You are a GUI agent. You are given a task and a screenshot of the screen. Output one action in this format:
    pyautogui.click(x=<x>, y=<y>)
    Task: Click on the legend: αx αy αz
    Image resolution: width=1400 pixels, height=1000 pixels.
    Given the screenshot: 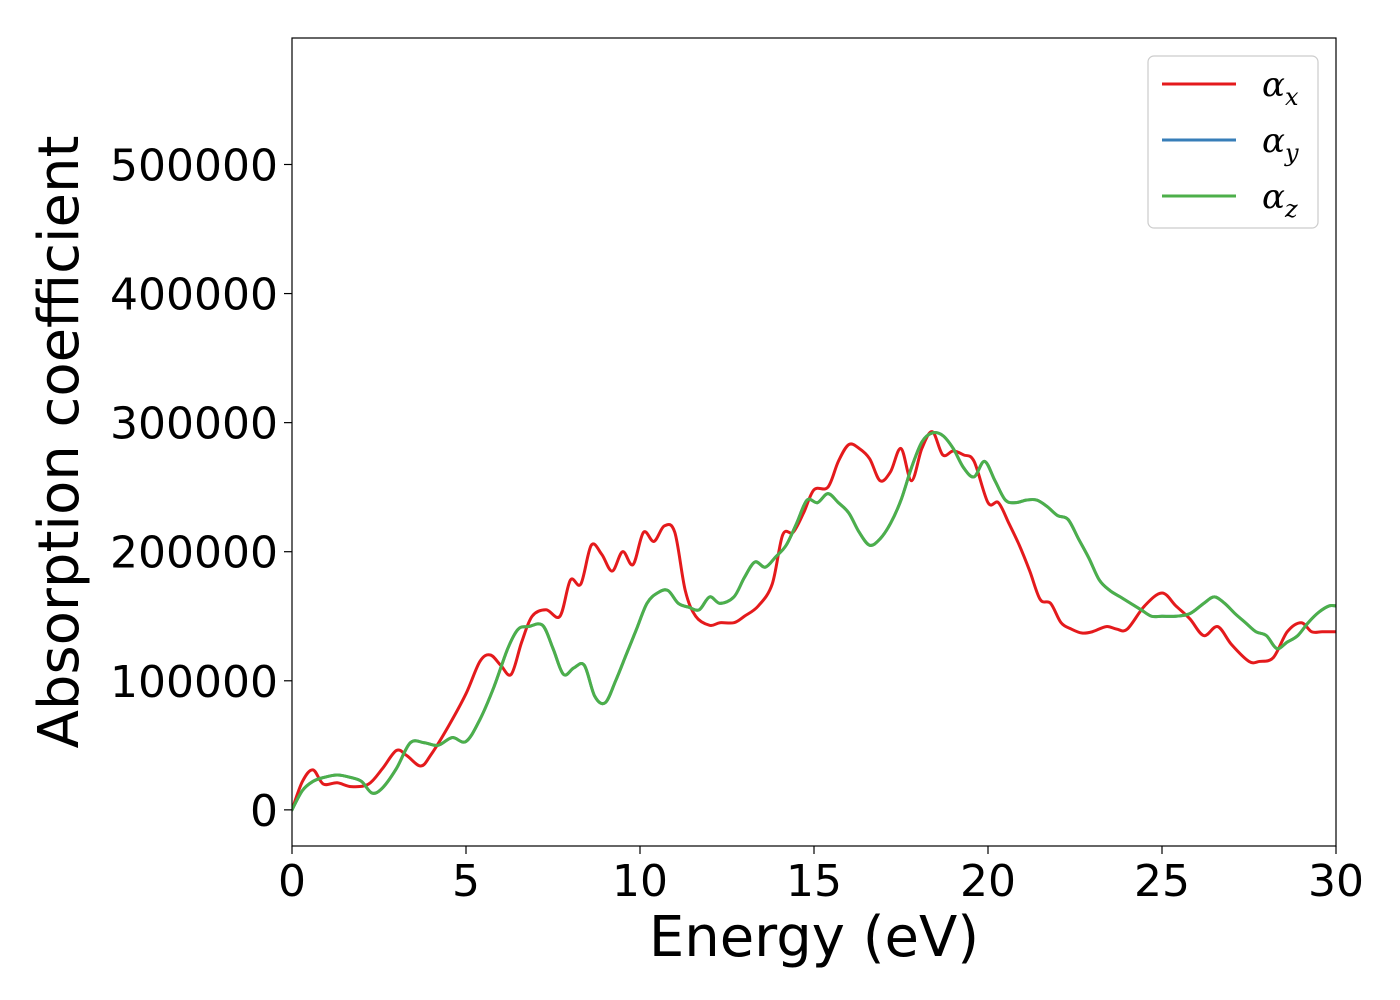 What is the action you would take?
    pyautogui.click(x=1233, y=142)
    